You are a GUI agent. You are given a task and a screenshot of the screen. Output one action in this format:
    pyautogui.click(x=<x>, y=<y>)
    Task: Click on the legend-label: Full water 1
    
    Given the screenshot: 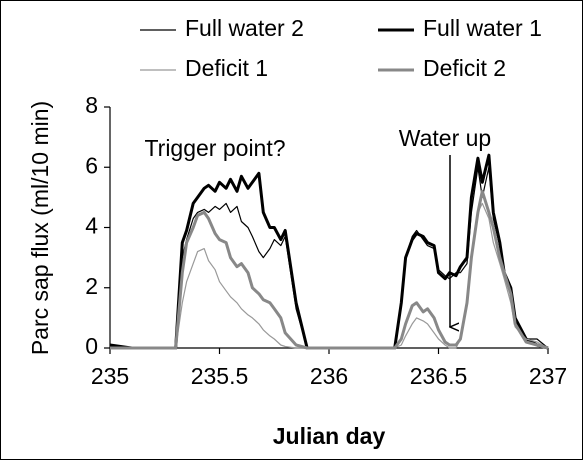 What is the action you would take?
    pyautogui.click(x=482, y=28)
    